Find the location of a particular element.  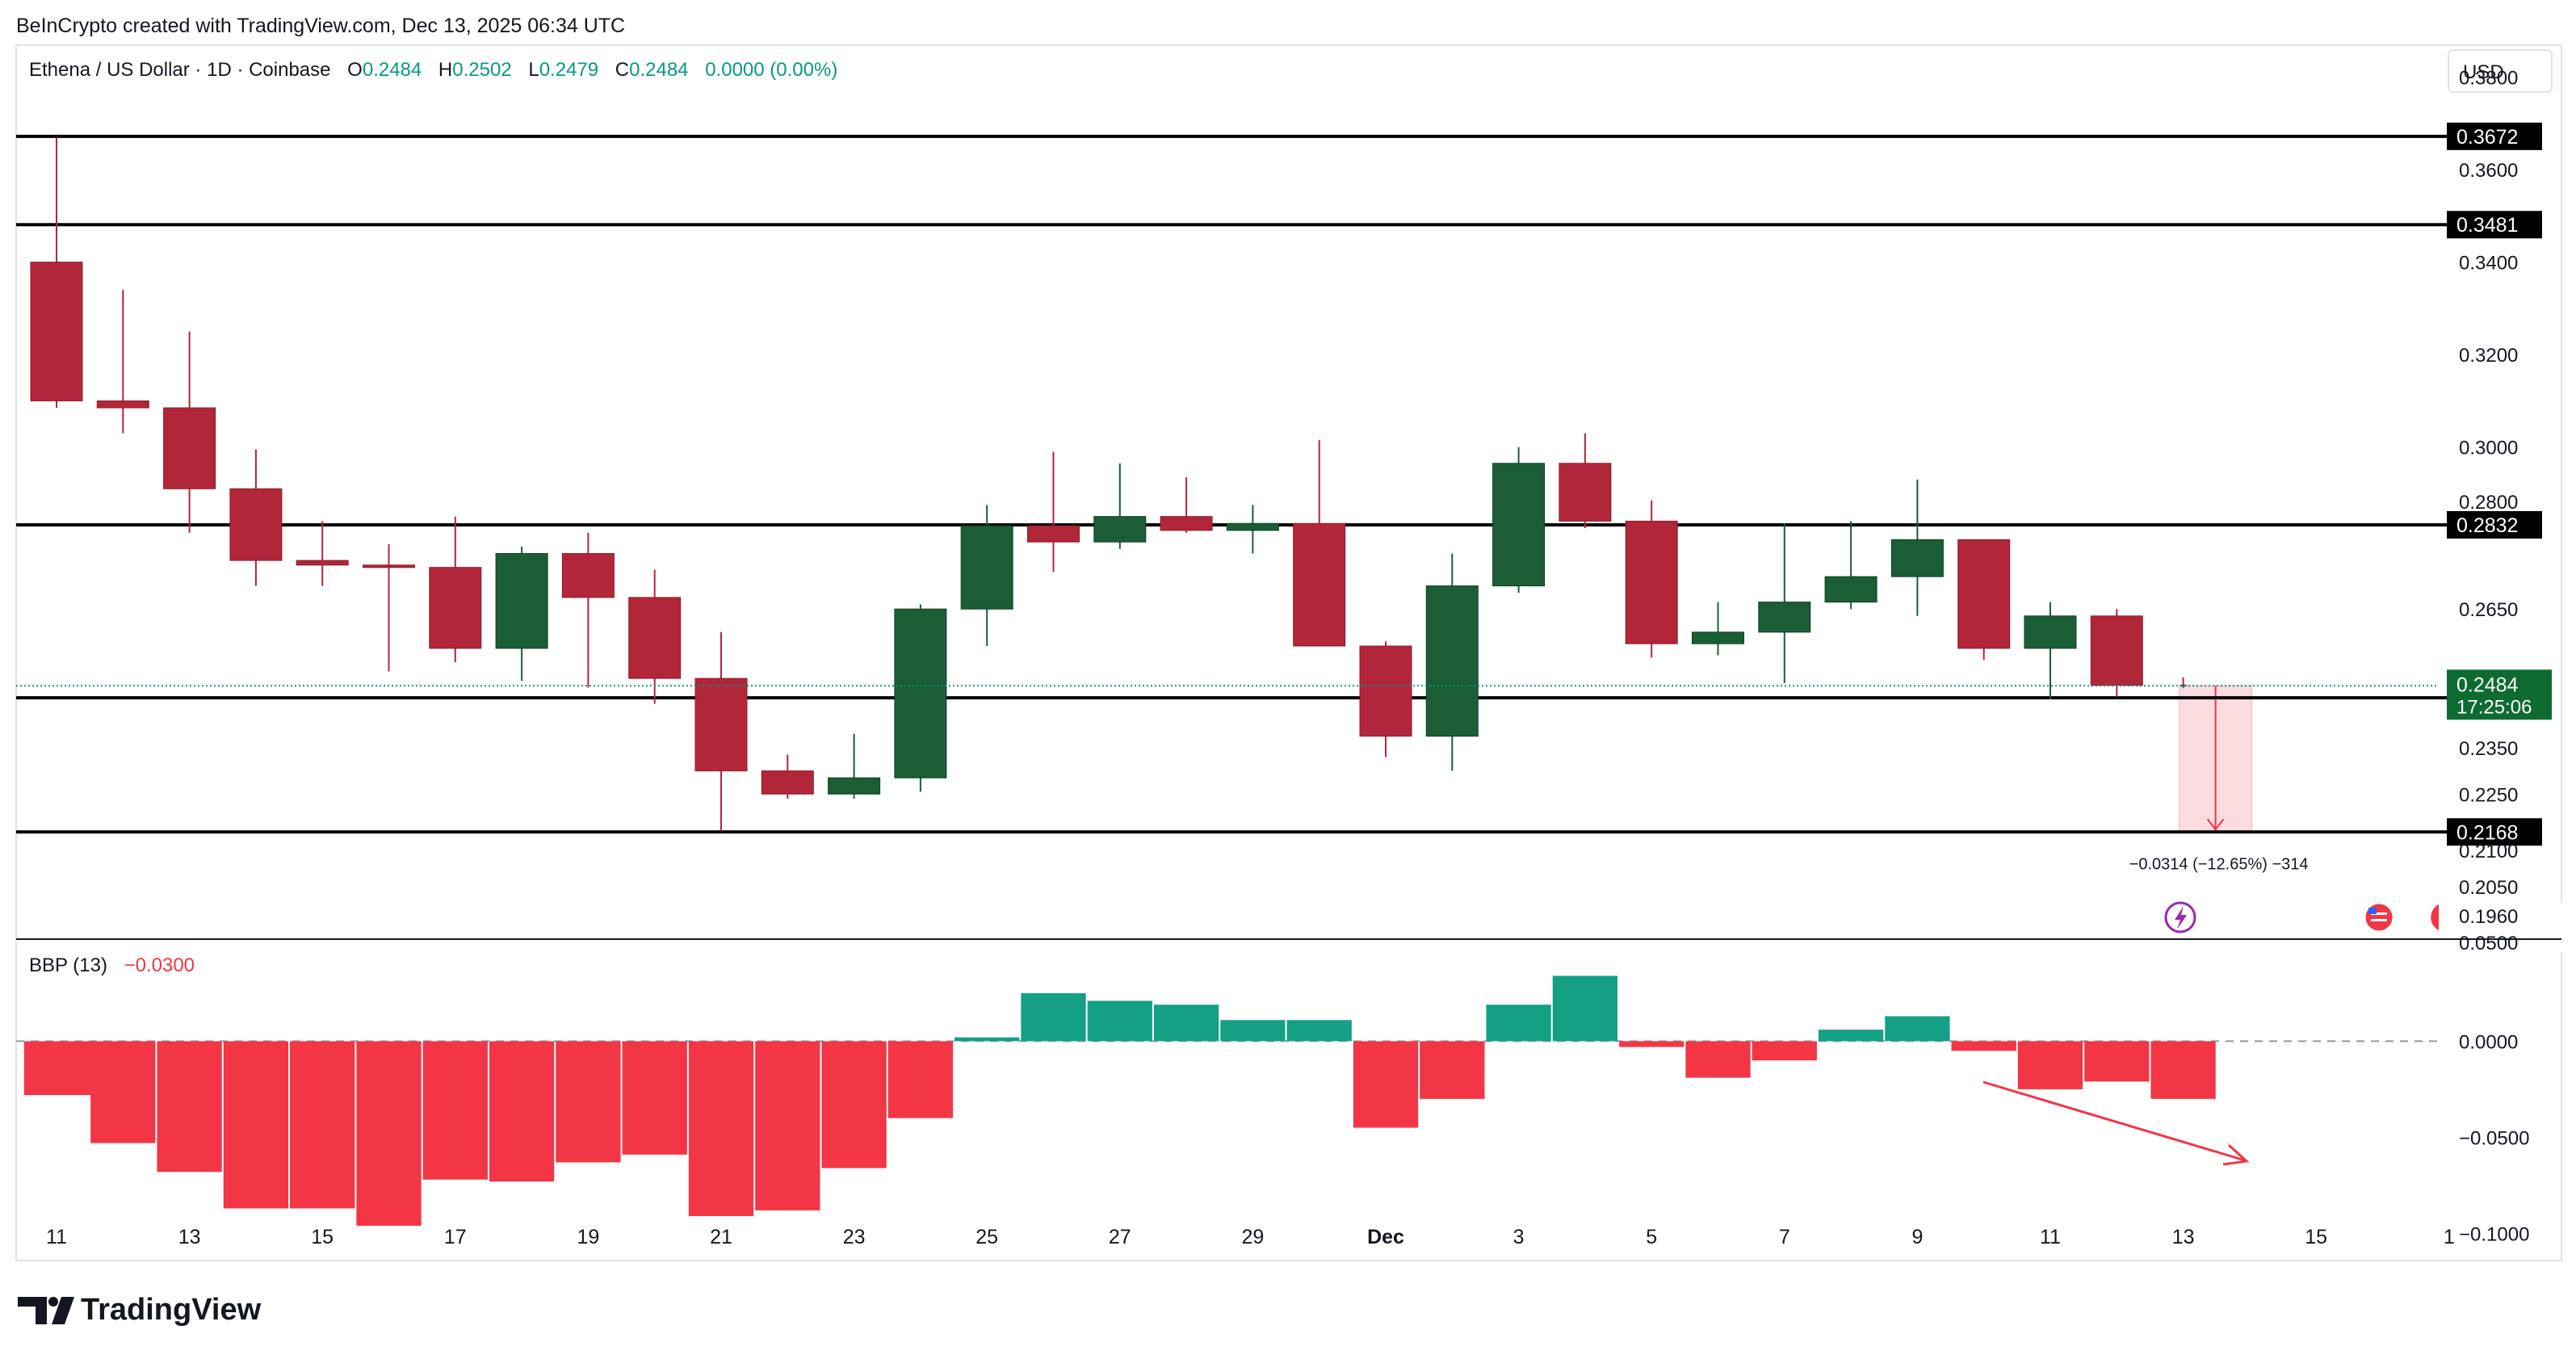

time-tick: 23 is located at coordinates (855, 1237).